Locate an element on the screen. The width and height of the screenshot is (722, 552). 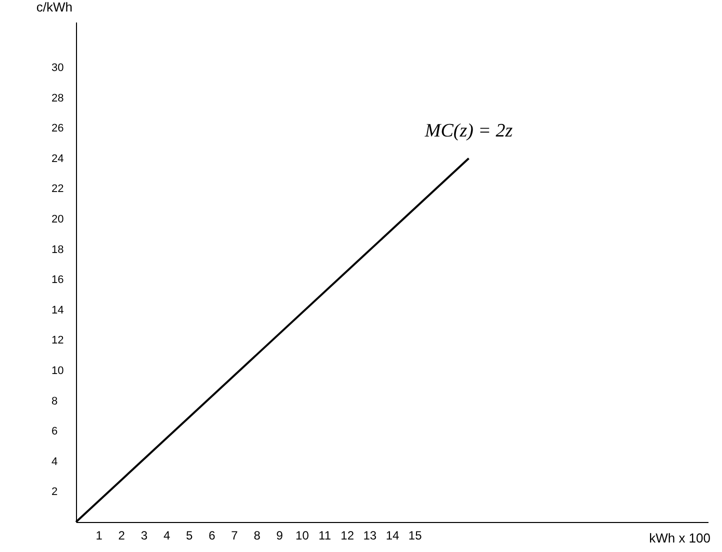
x-tick-label: 15 is located at coordinates (415, 535).